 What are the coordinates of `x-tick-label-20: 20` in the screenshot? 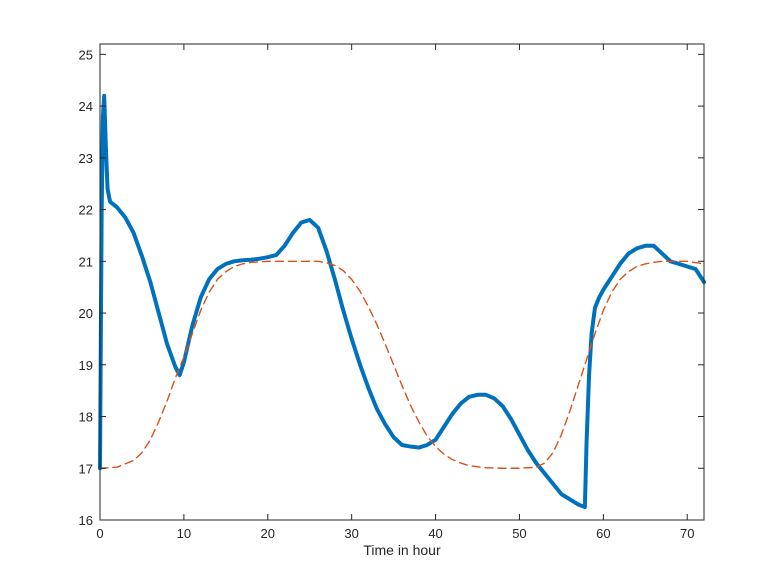 It's located at (268, 533).